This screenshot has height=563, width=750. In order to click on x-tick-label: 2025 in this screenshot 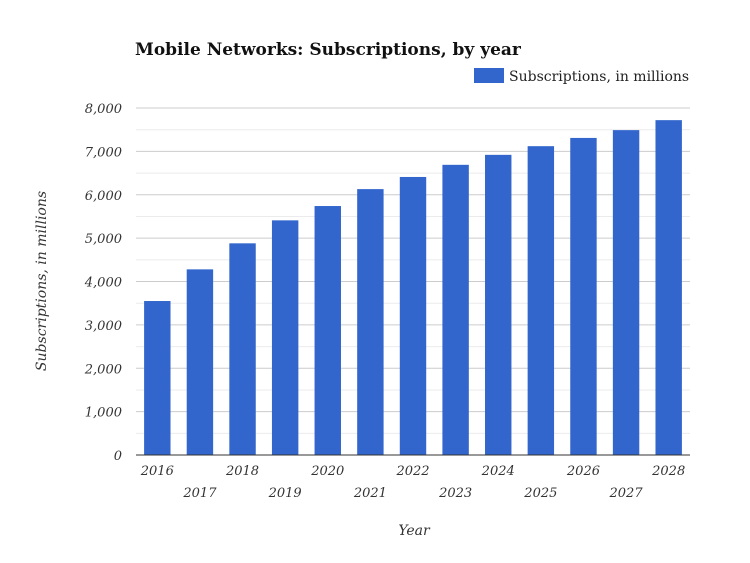, I will do `click(540, 493)`.